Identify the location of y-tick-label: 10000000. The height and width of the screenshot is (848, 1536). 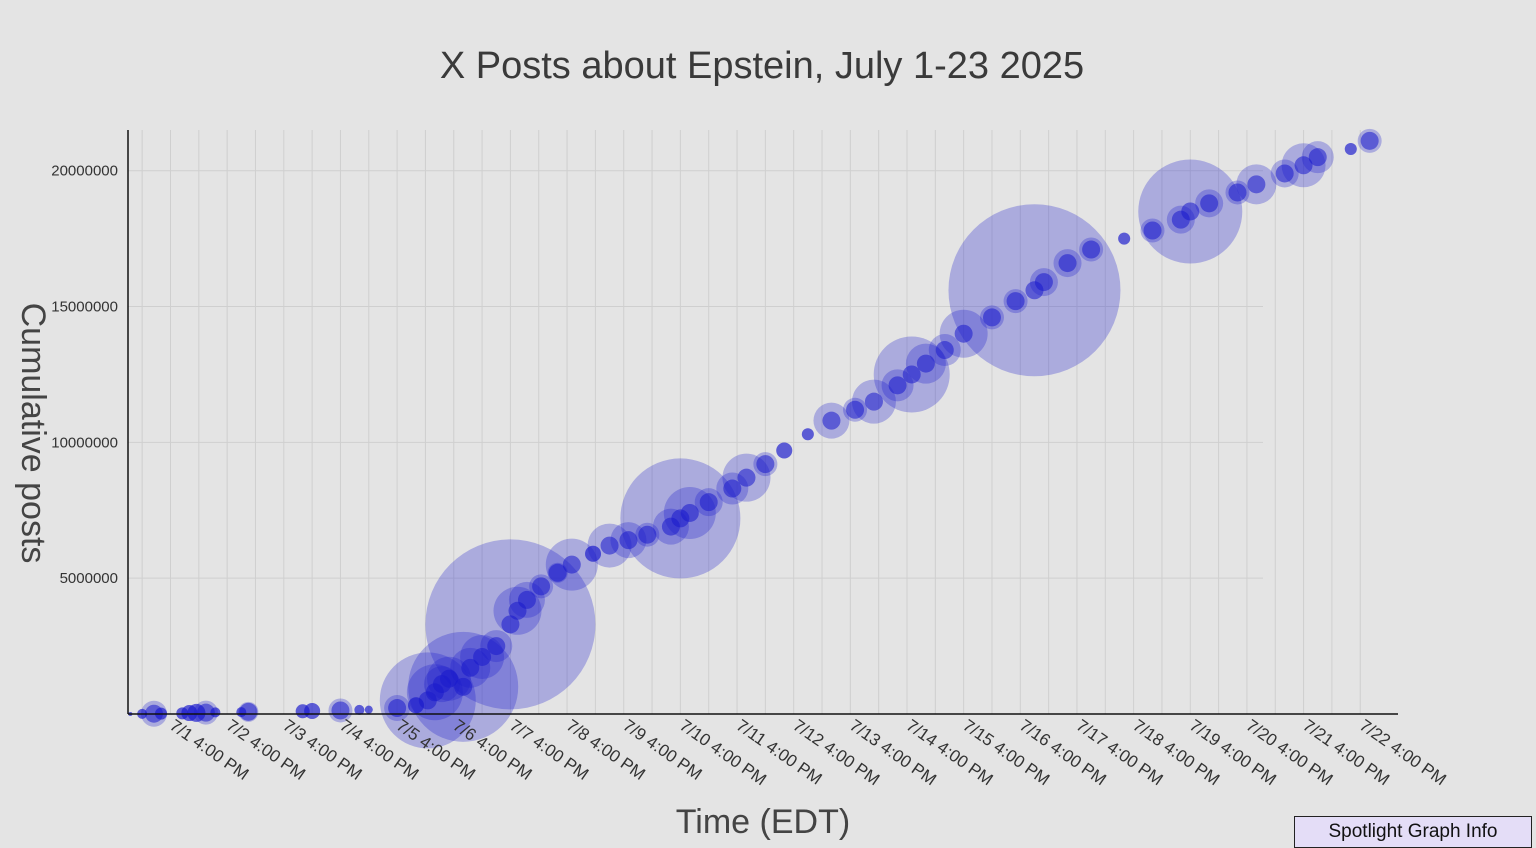
(84, 442).